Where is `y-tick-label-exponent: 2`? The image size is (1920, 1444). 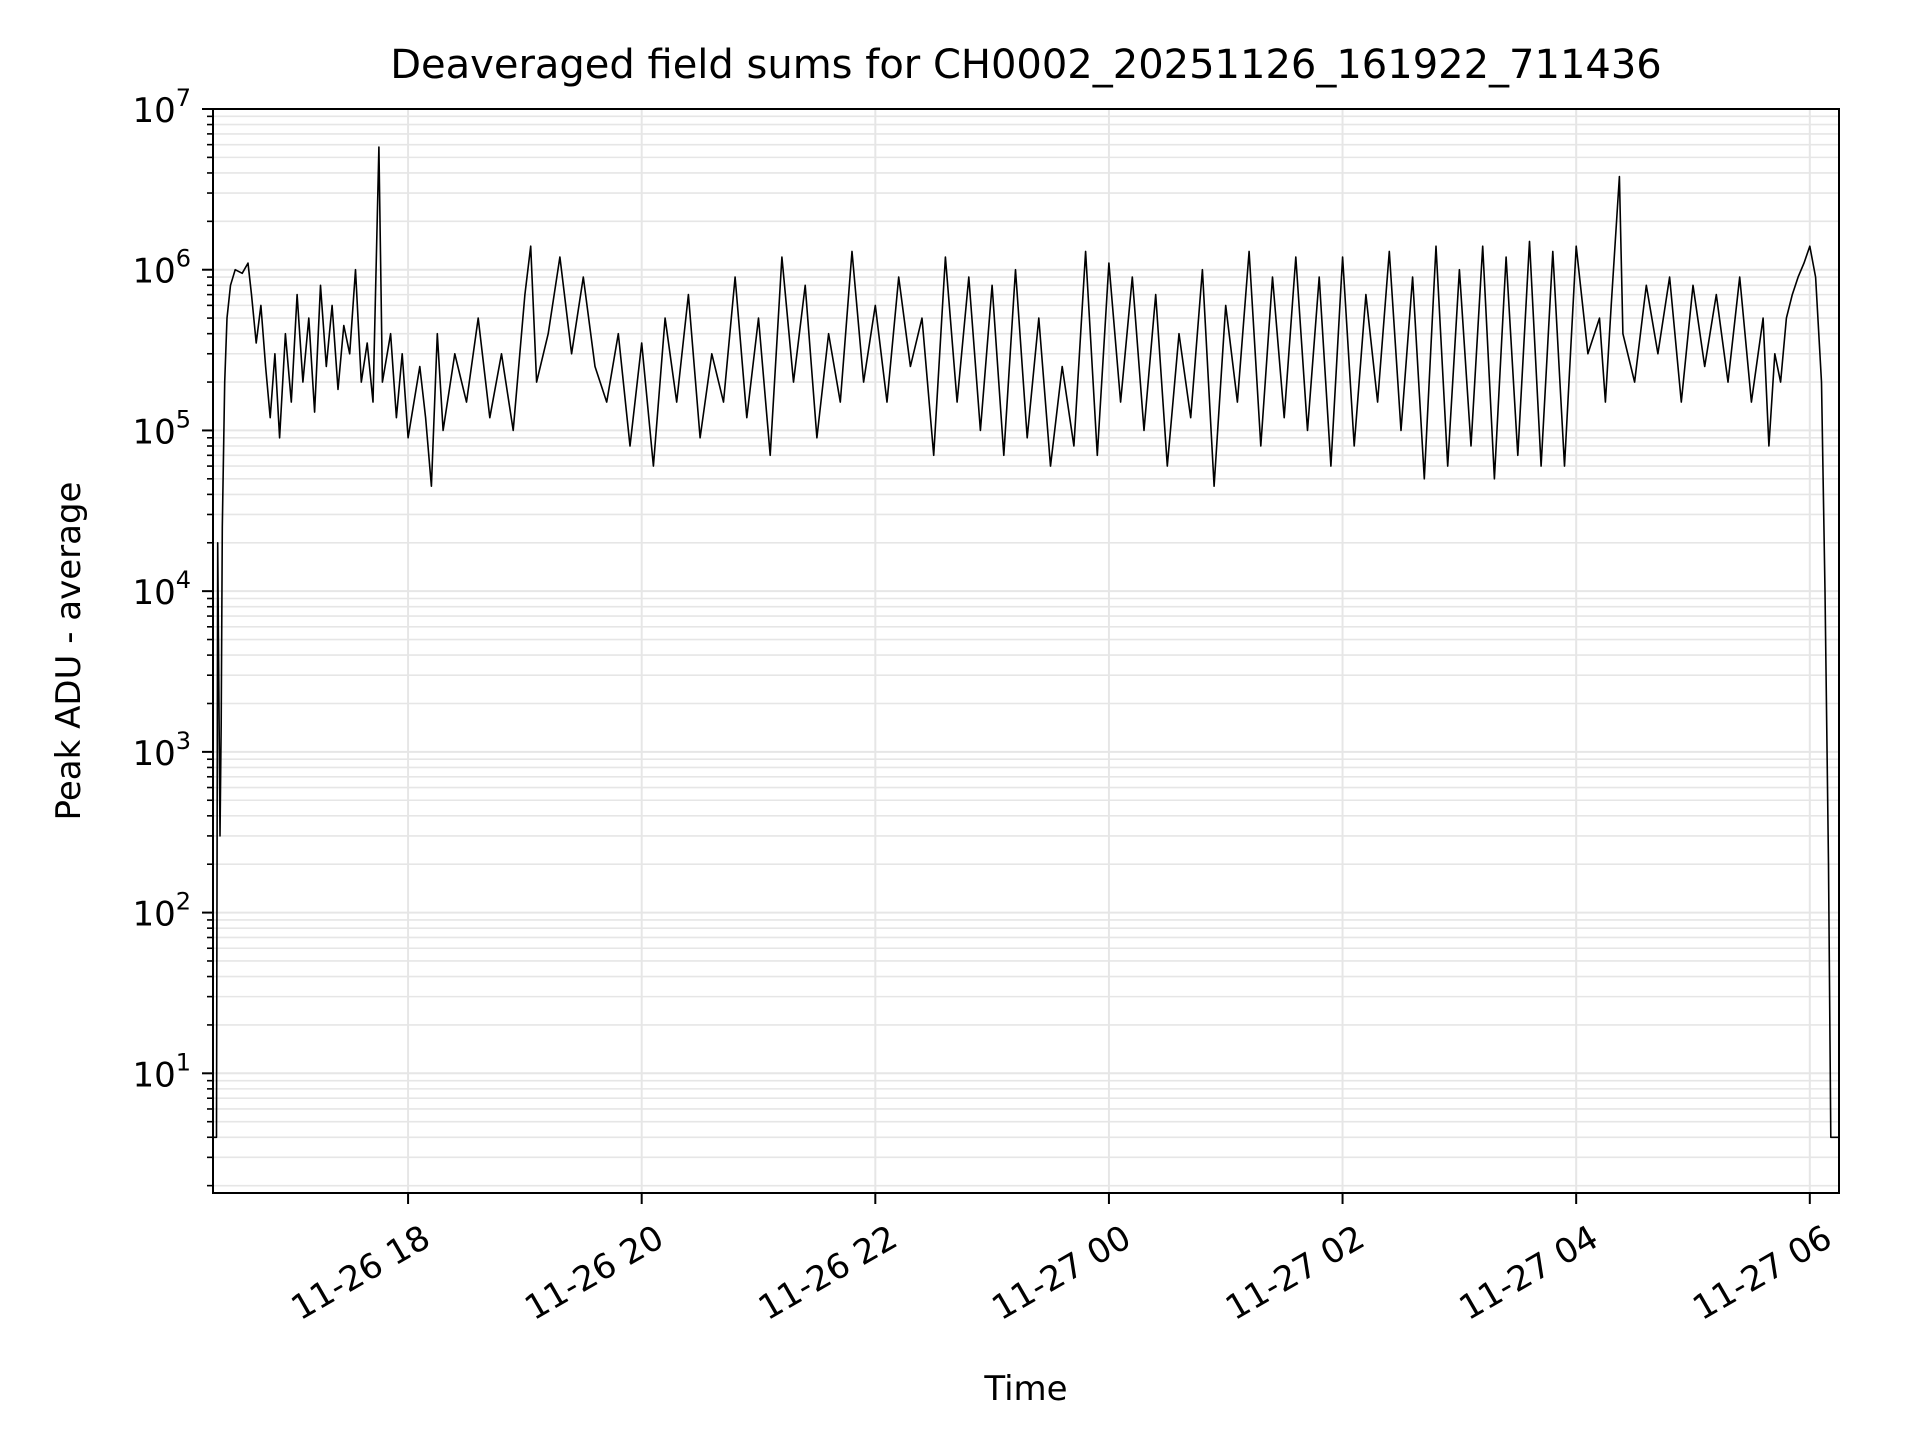 y-tick-label-exponent: 2 is located at coordinates (183, 902).